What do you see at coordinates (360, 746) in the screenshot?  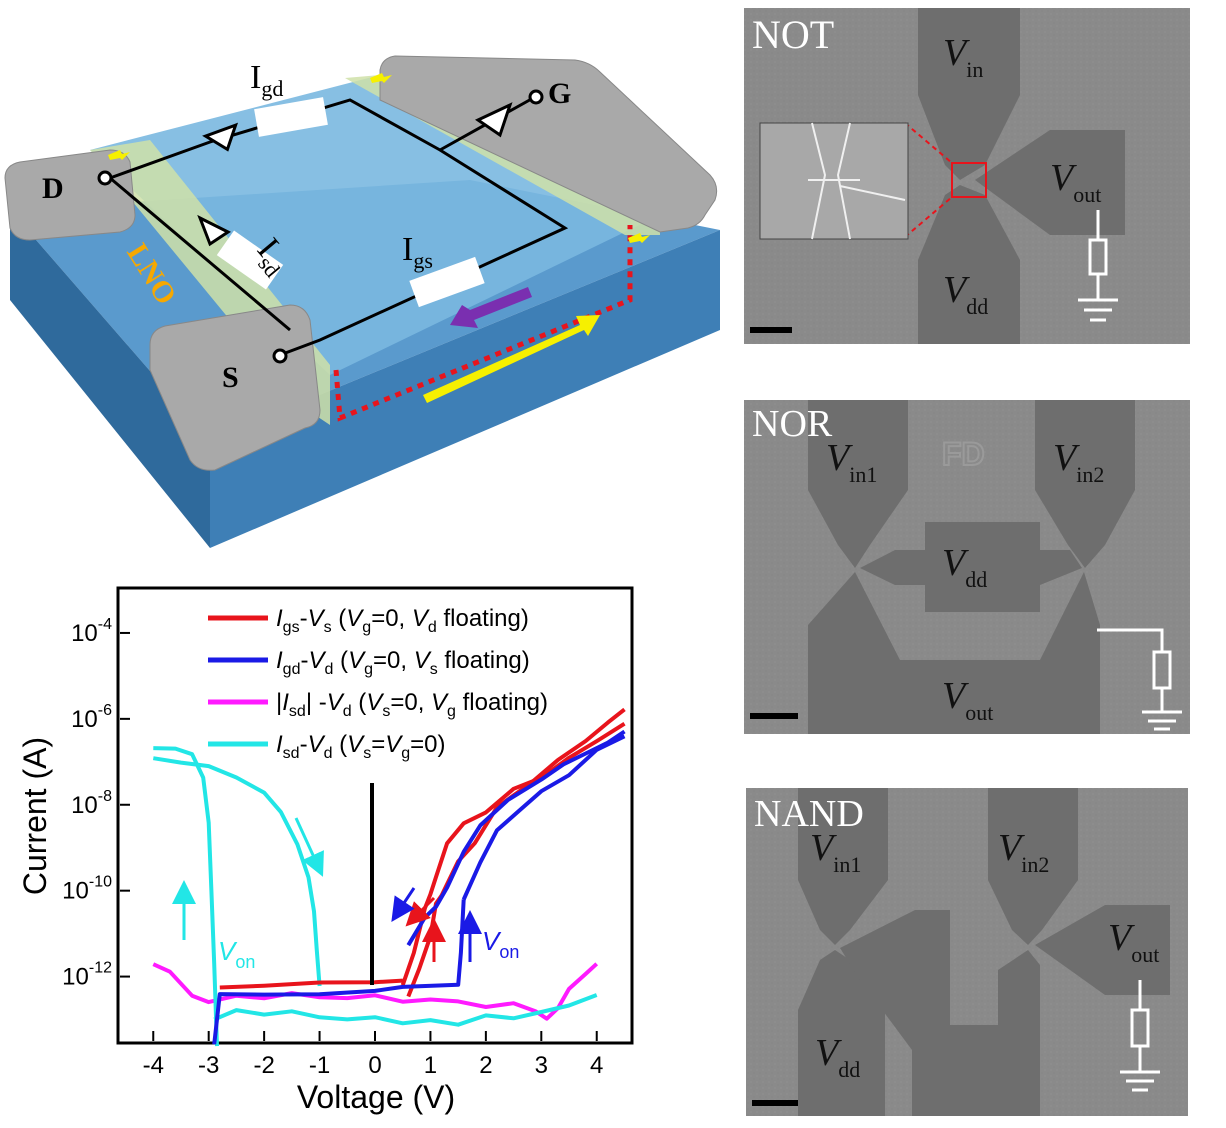 I see `legend-entry: Isd-Vd (Vs=Vg=0)` at bounding box center [360, 746].